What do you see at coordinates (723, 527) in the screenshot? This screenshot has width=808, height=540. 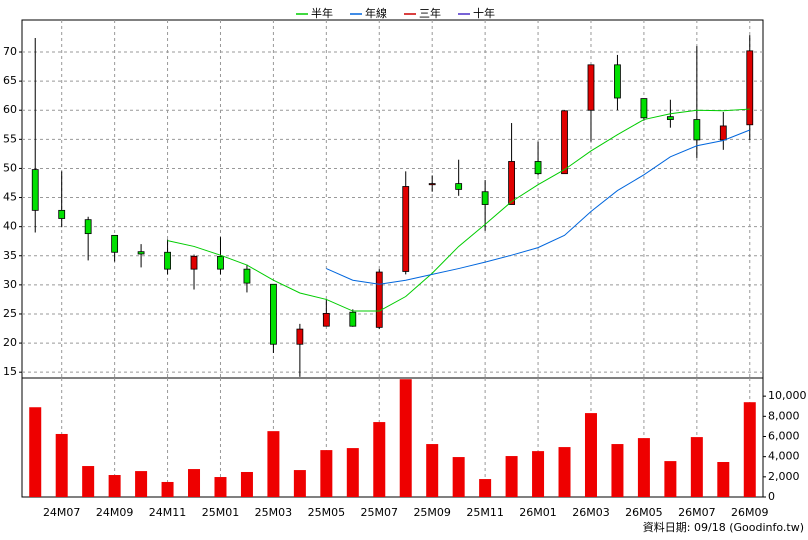 I see `footer: 資料日期: 09/18 (Goodinfo.tw)` at bounding box center [723, 527].